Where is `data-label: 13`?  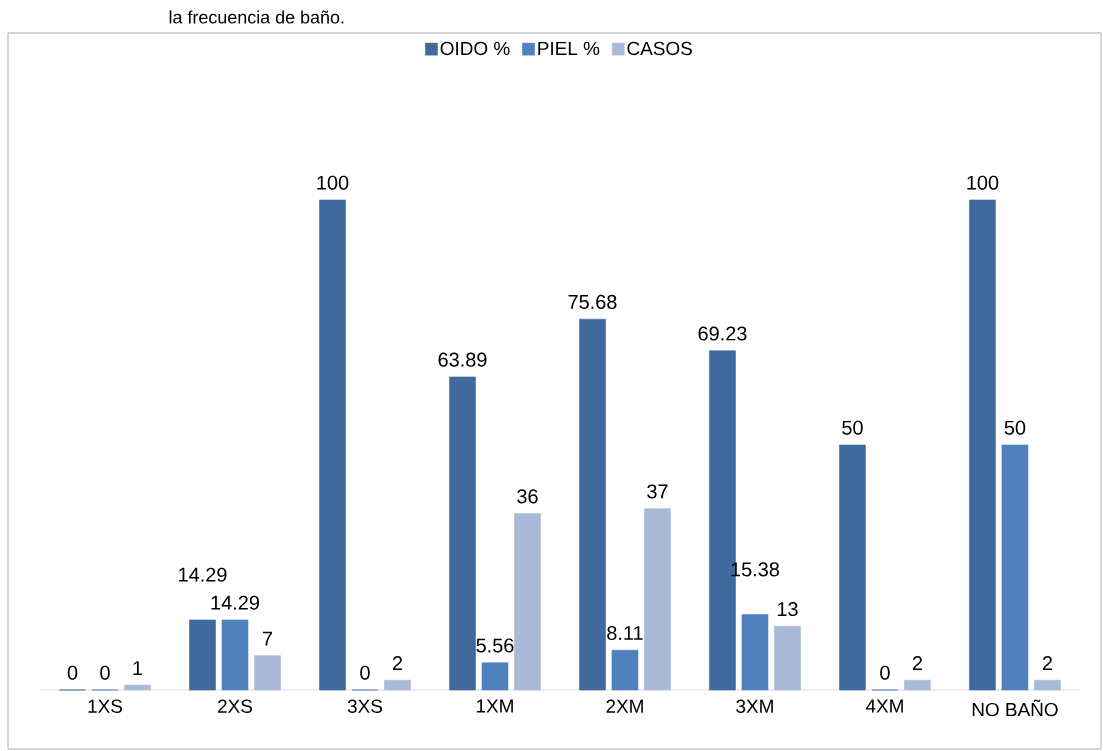 data-label: 13 is located at coordinates (787, 609).